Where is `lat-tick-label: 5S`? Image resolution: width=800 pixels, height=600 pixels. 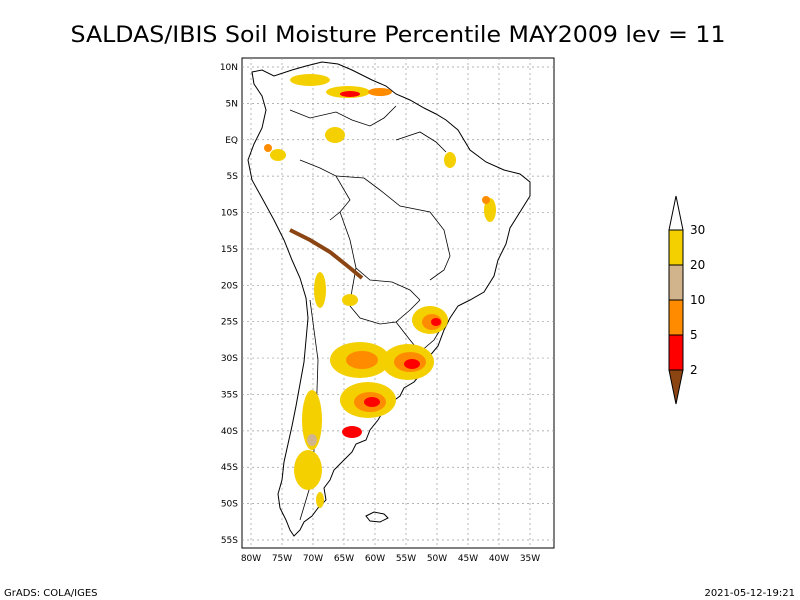
lat-tick-label: 5S is located at coordinates (233, 177).